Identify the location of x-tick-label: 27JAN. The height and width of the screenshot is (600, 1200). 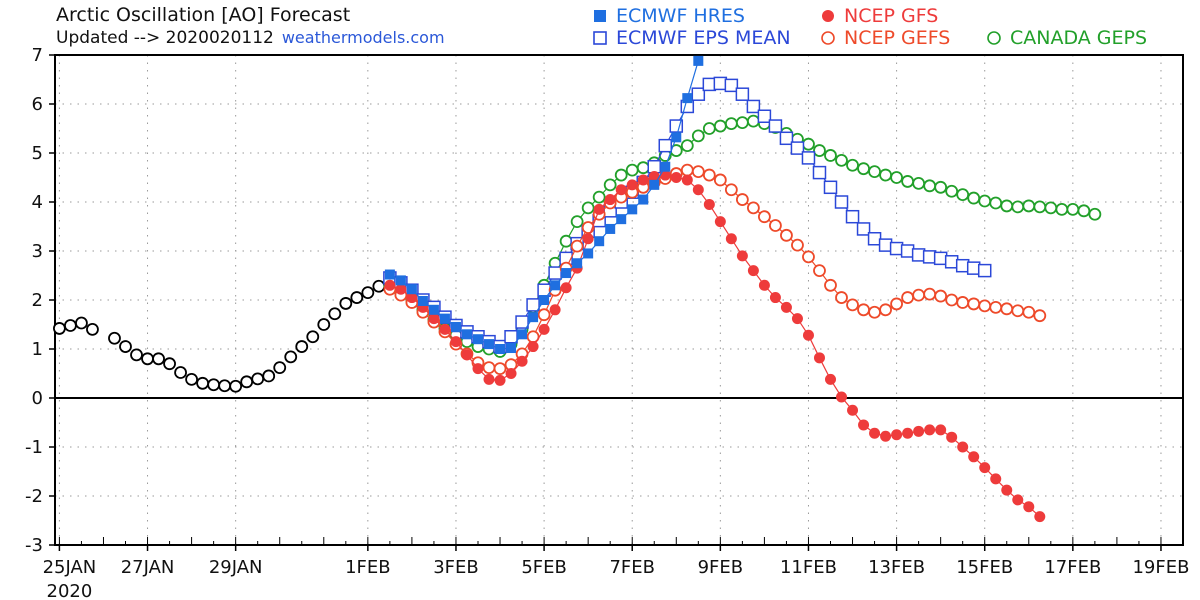
(148, 567).